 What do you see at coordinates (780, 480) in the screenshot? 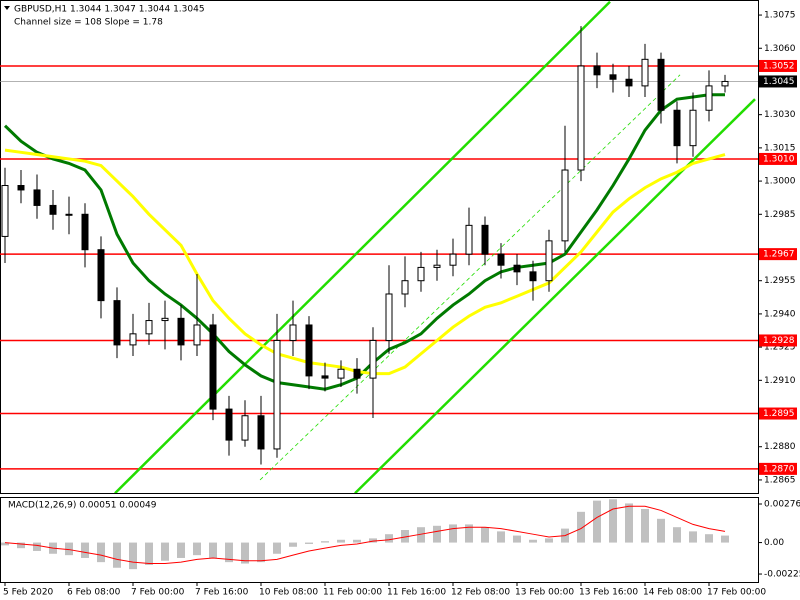
I see `y-tick-label: 1.2865` at bounding box center [780, 480].